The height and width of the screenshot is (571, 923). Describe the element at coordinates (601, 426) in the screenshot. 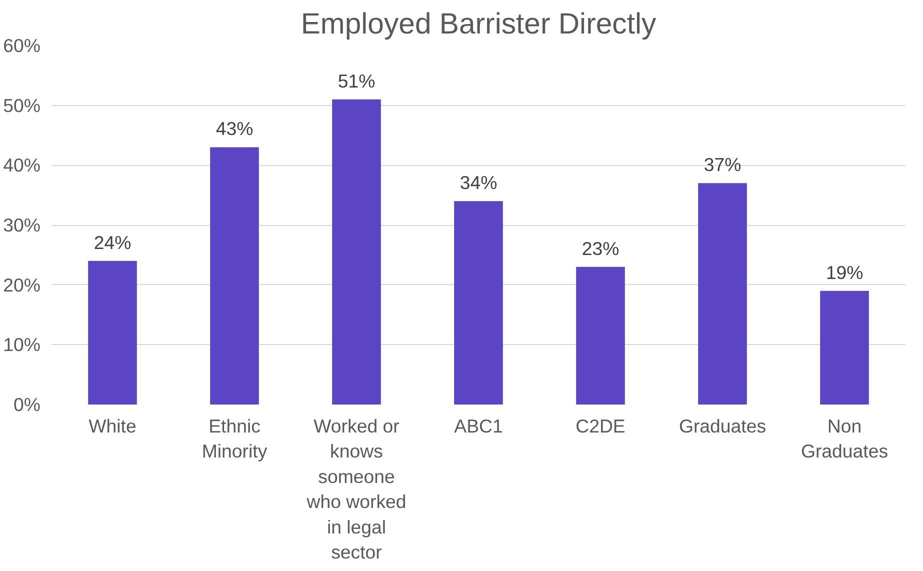

I see `x-tick-label: C2DE` at that location.